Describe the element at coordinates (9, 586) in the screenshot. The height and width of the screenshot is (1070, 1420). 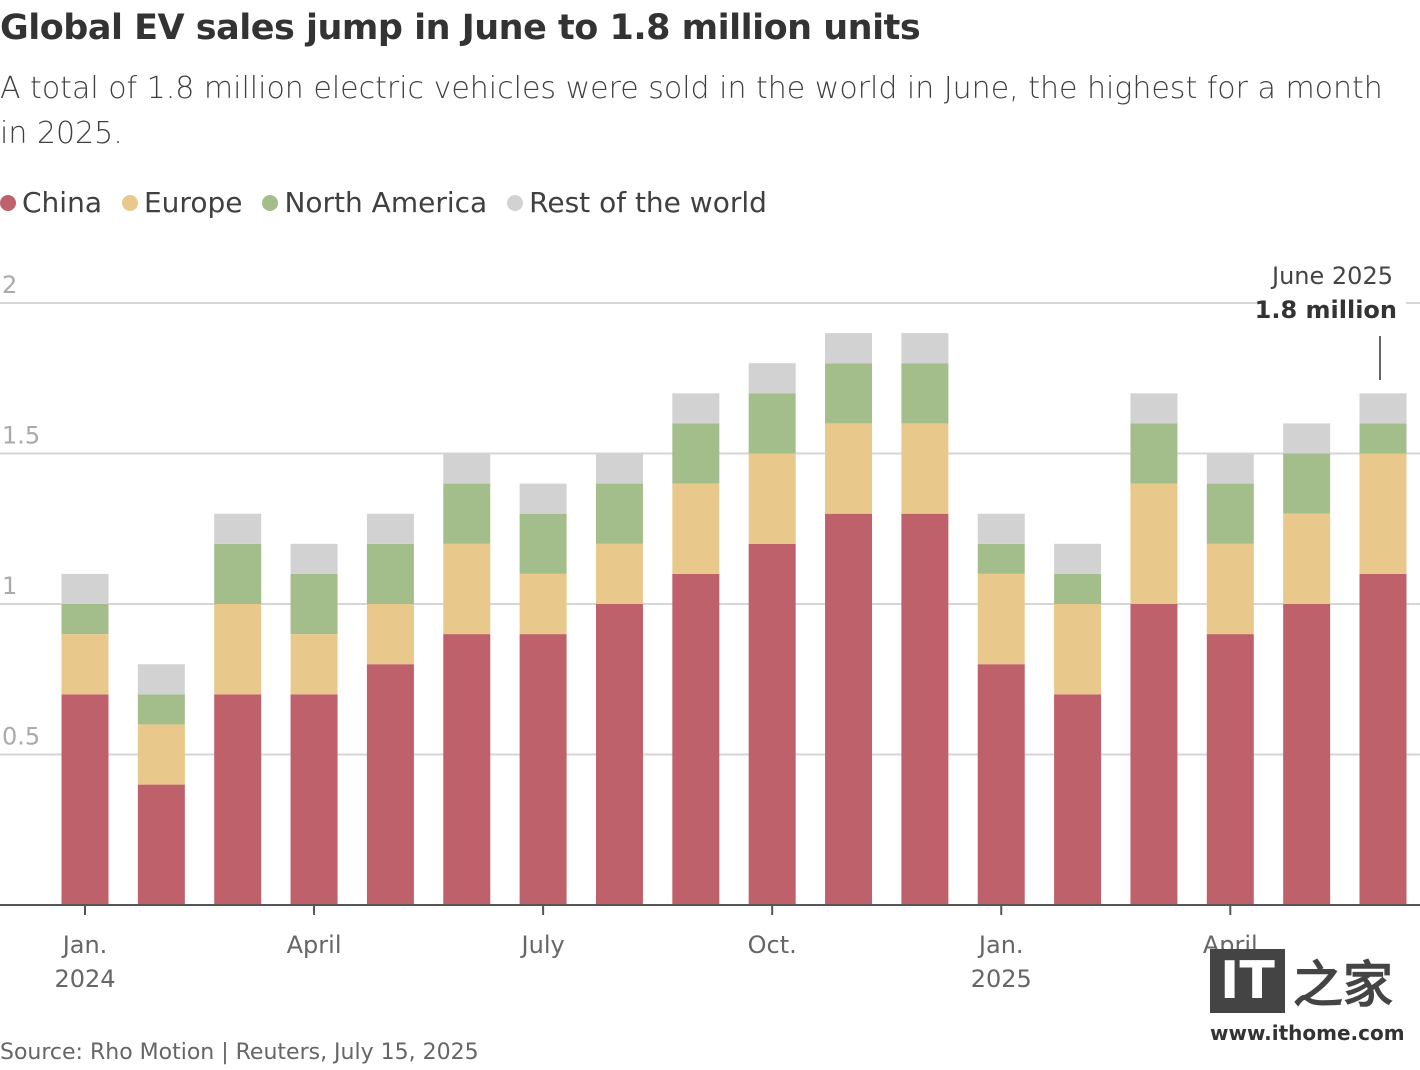
I see `y-tick-label: 1` at that location.